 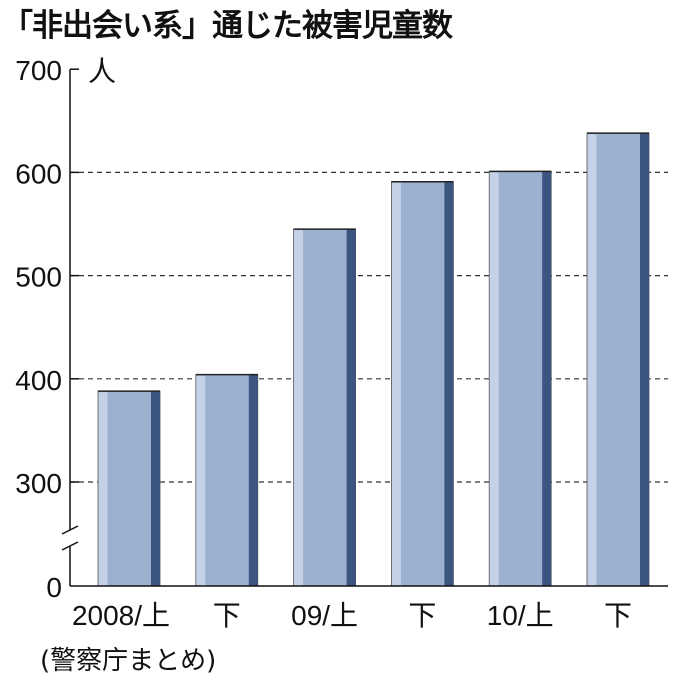 I want to click on y-tick-label: 500, so click(x=38, y=277).